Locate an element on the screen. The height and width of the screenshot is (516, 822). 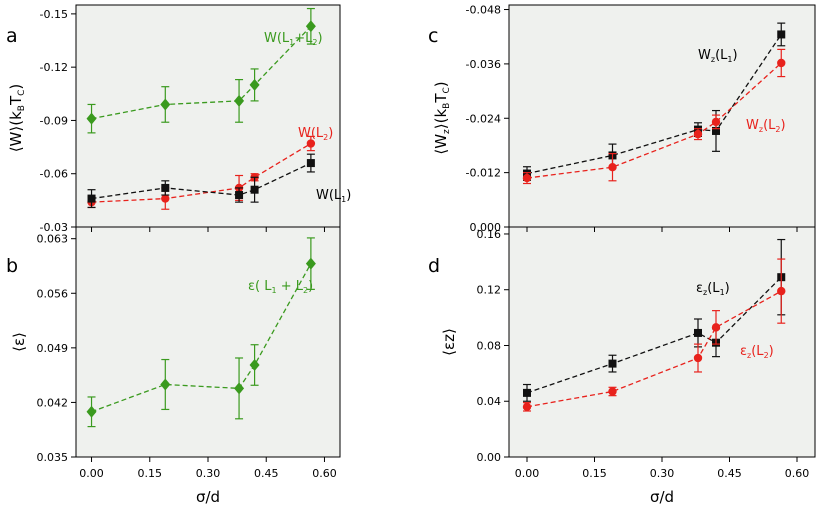
panel-letter-b: b is located at coordinates (12, 266).